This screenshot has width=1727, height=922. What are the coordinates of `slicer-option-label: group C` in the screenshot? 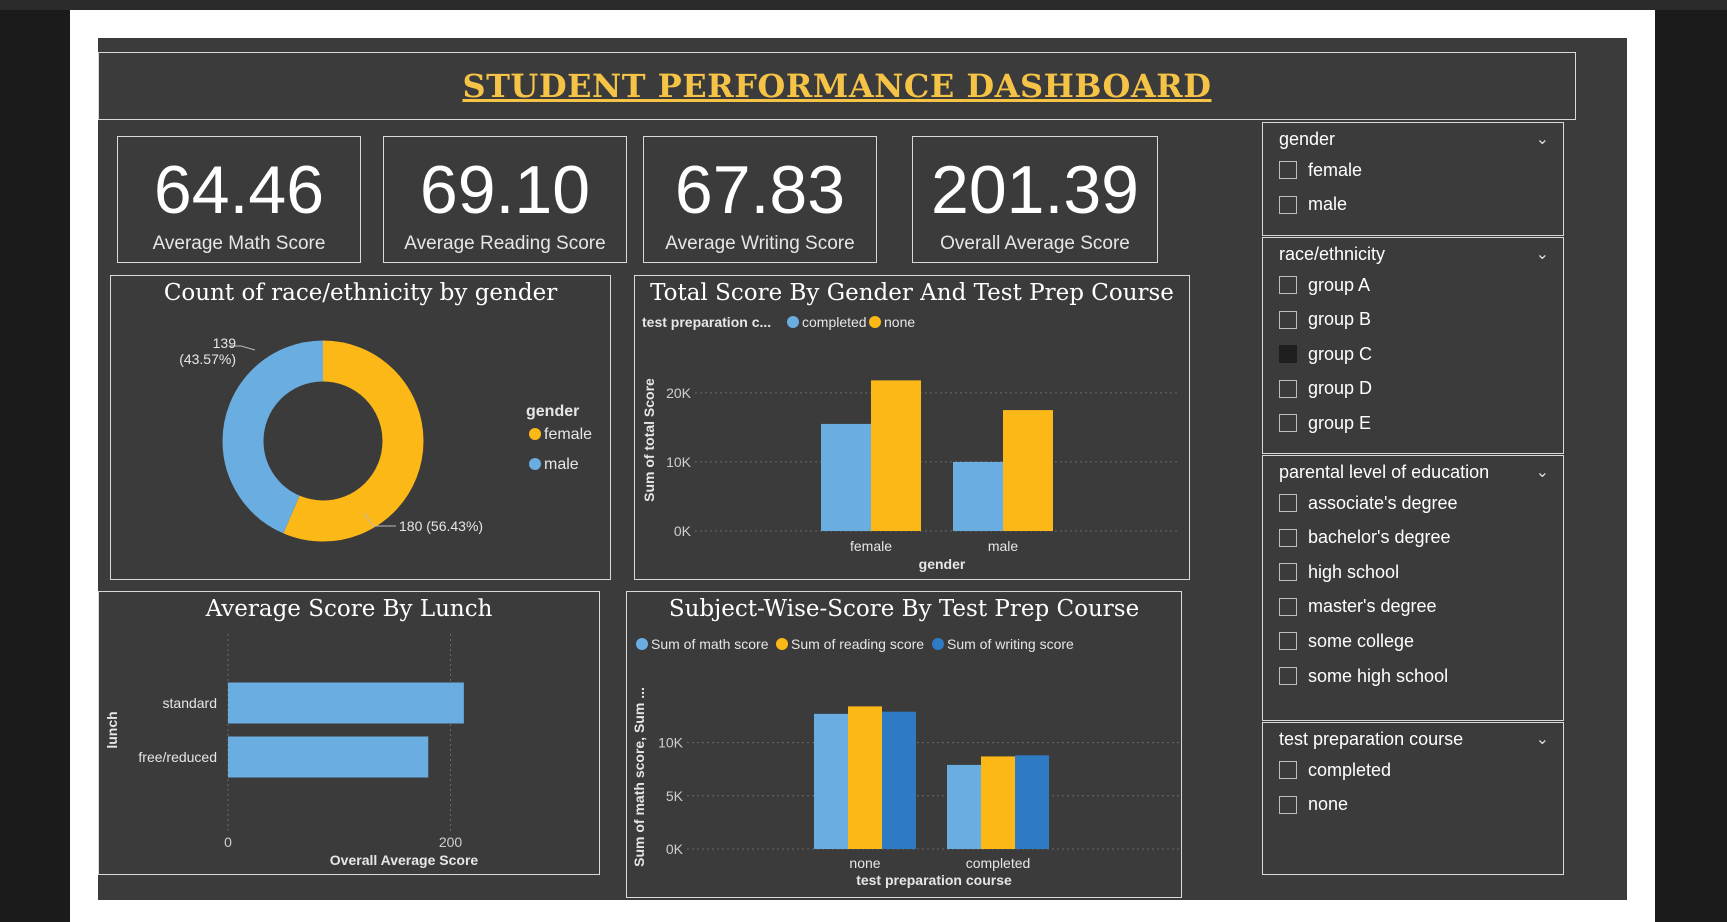 It's located at (1340, 353).